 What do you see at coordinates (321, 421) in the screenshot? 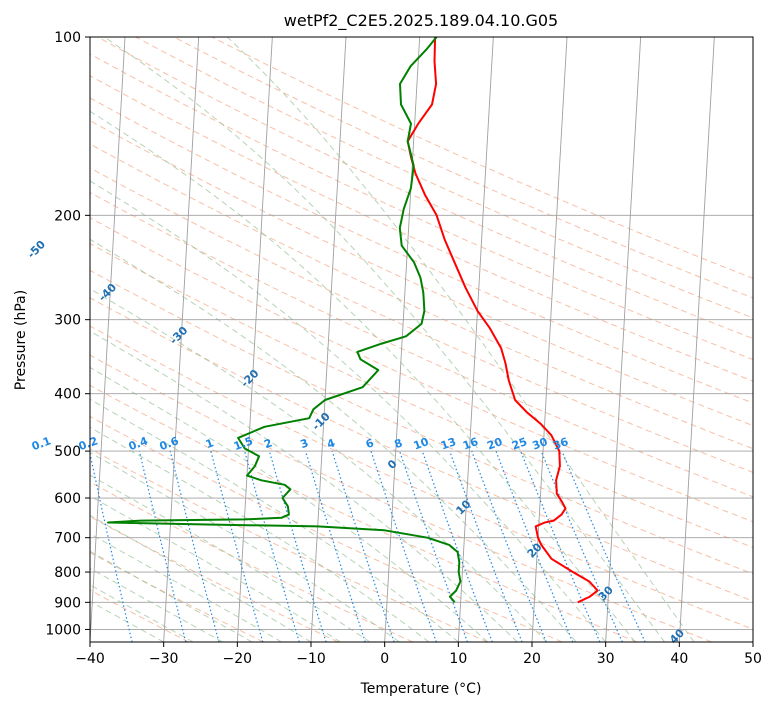
I see `dry-adiabat-label: -10` at bounding box center [321, 421].